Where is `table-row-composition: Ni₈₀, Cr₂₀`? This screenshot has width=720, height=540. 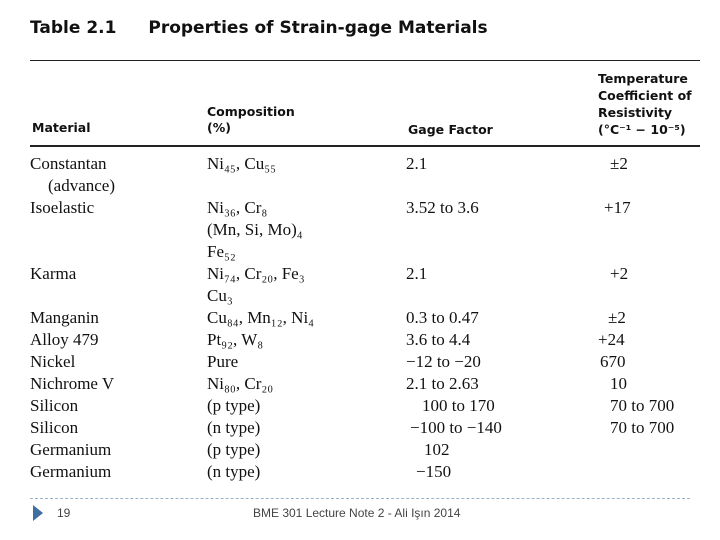
table-row-composition: Ni₈₀, Cr₂₀ is located at coordinates (240, 383).